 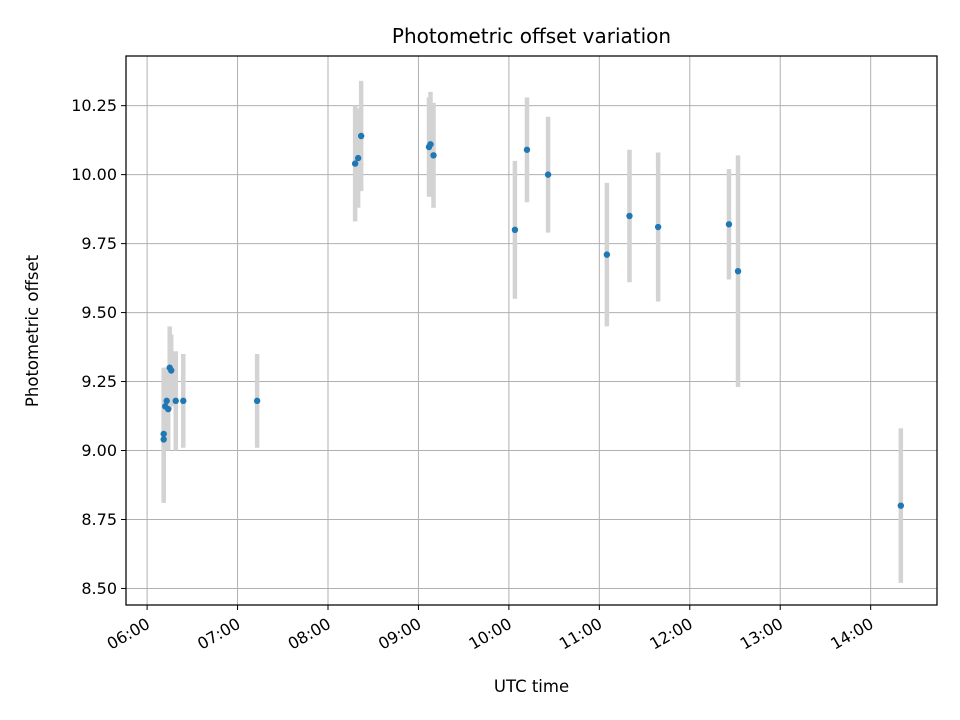 I want to click on y-axis: 8.50 8.75 9.00 9.25 9.50 9.75 10.00 10.25, so click(x=98, y=347).